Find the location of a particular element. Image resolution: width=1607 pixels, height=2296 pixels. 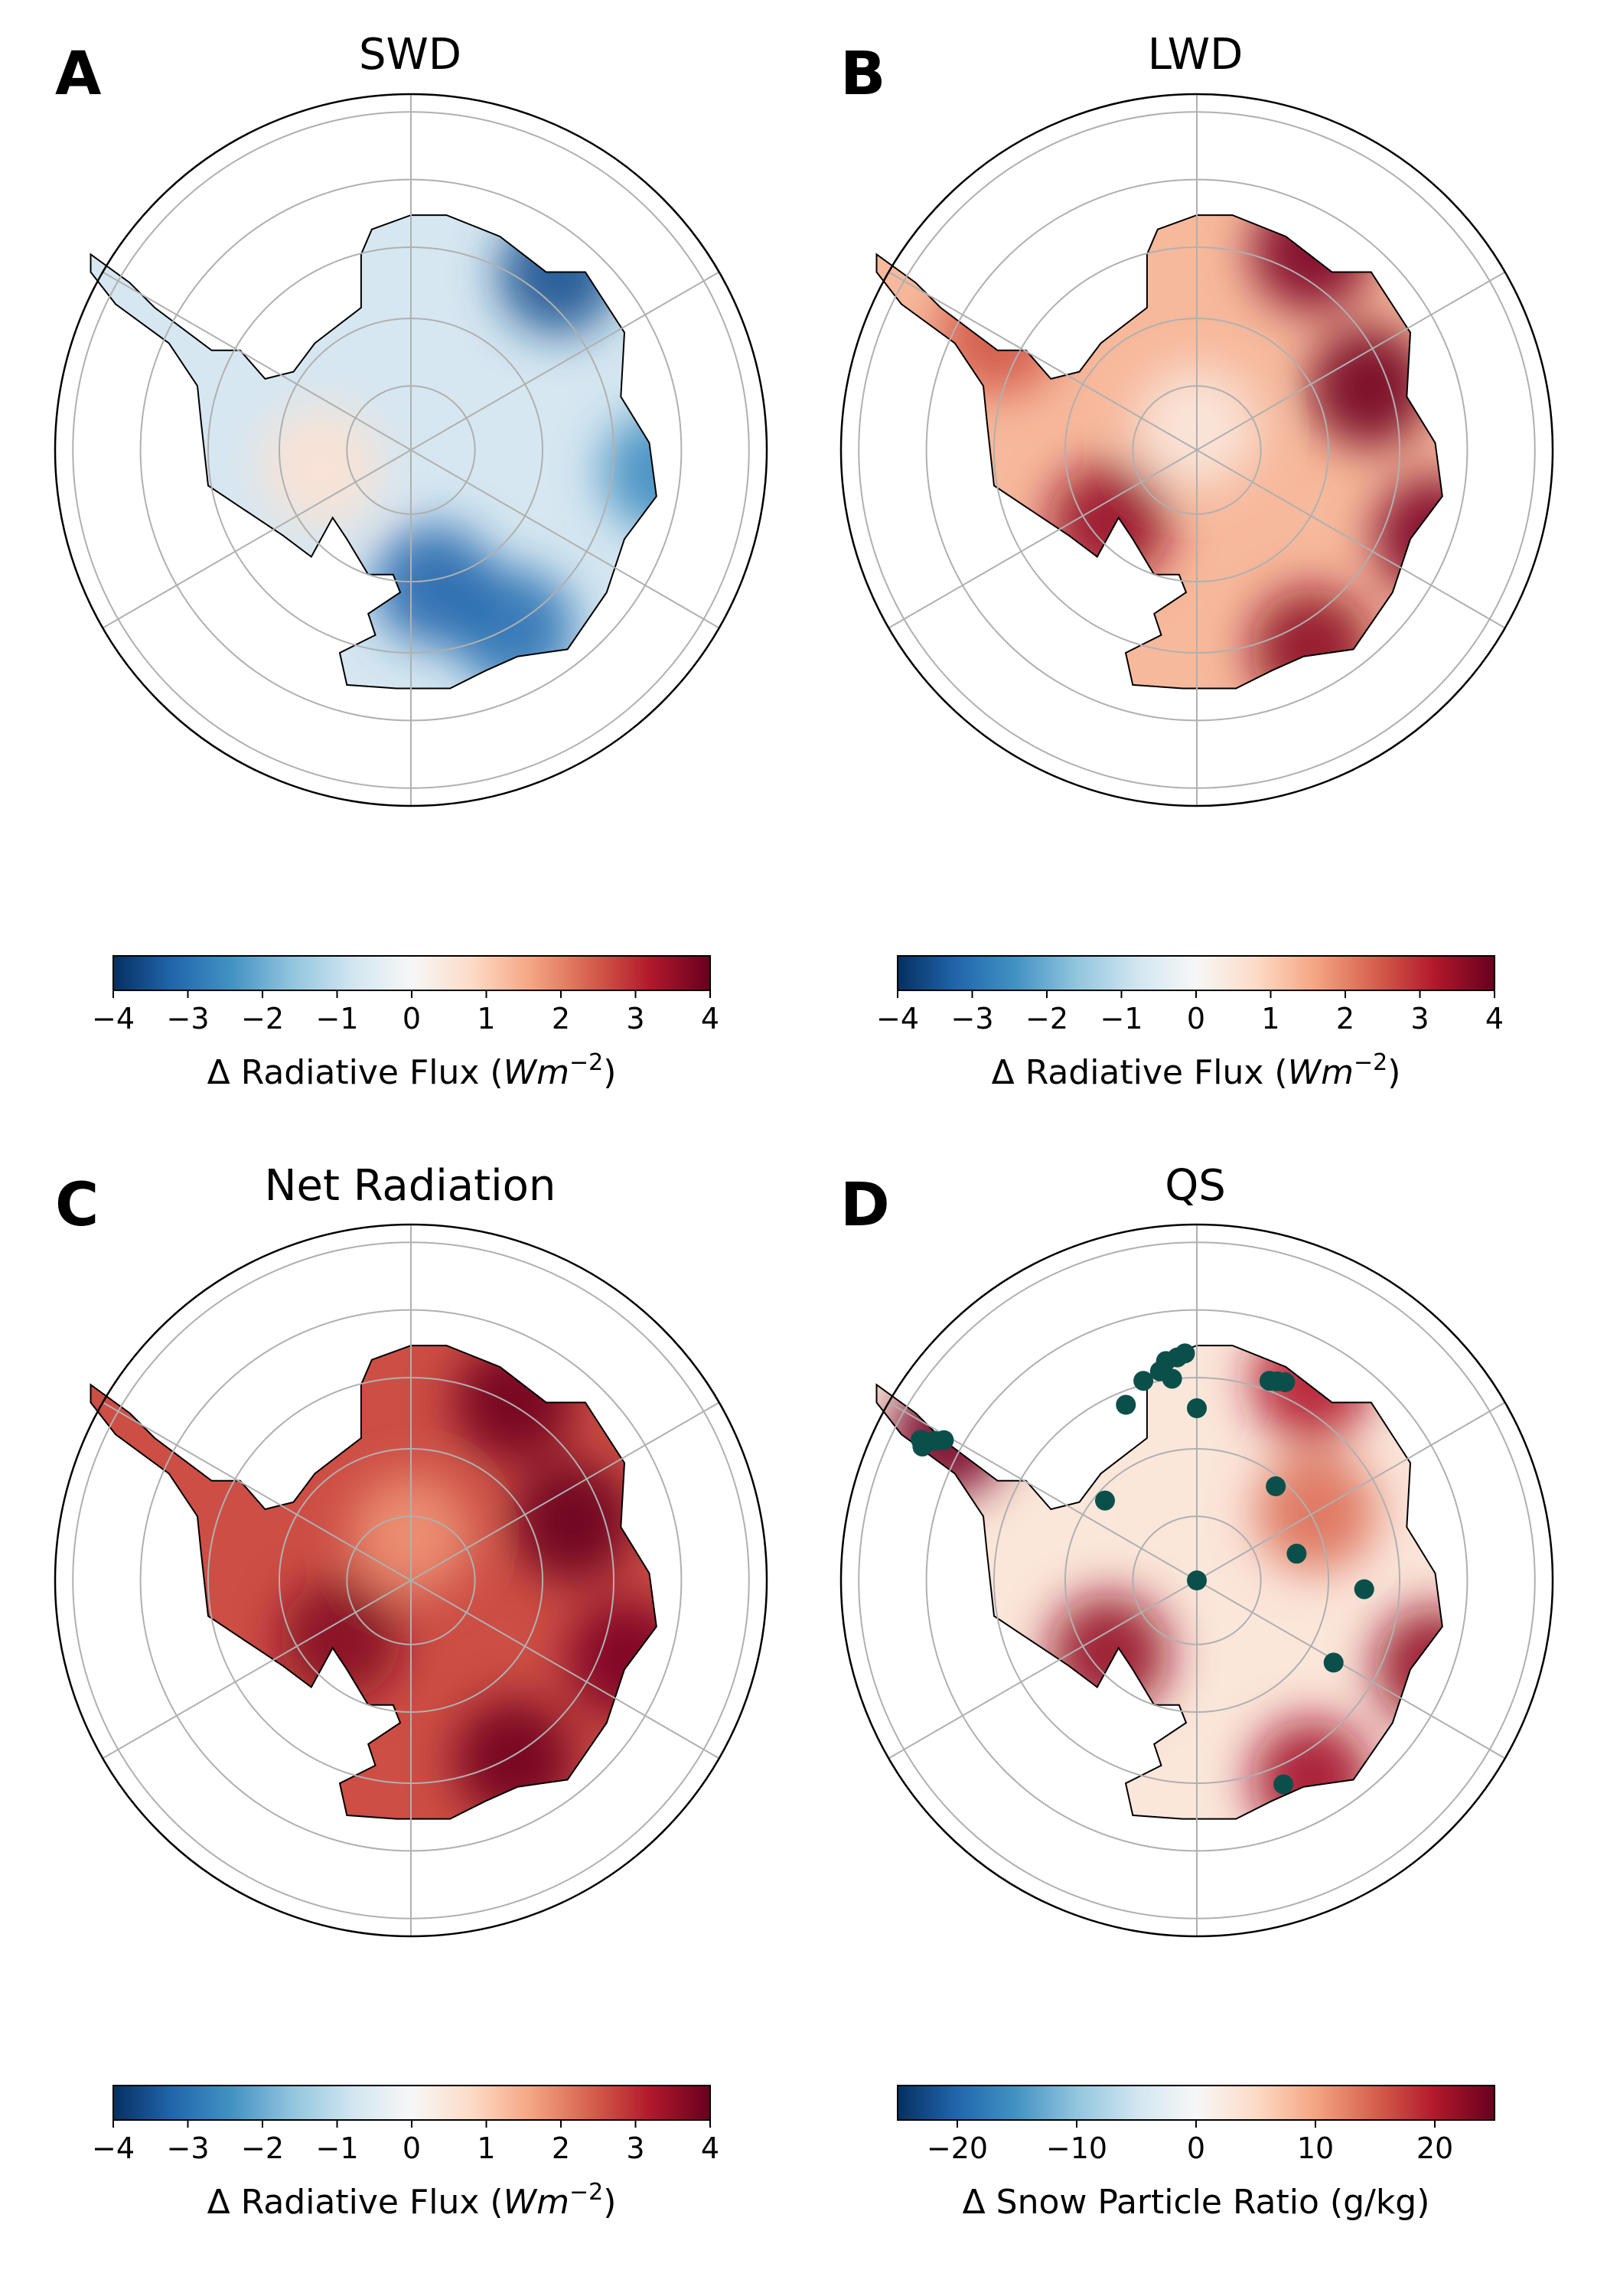

colorbar-tick-label: −20 is located at coordinates (958, 2148).